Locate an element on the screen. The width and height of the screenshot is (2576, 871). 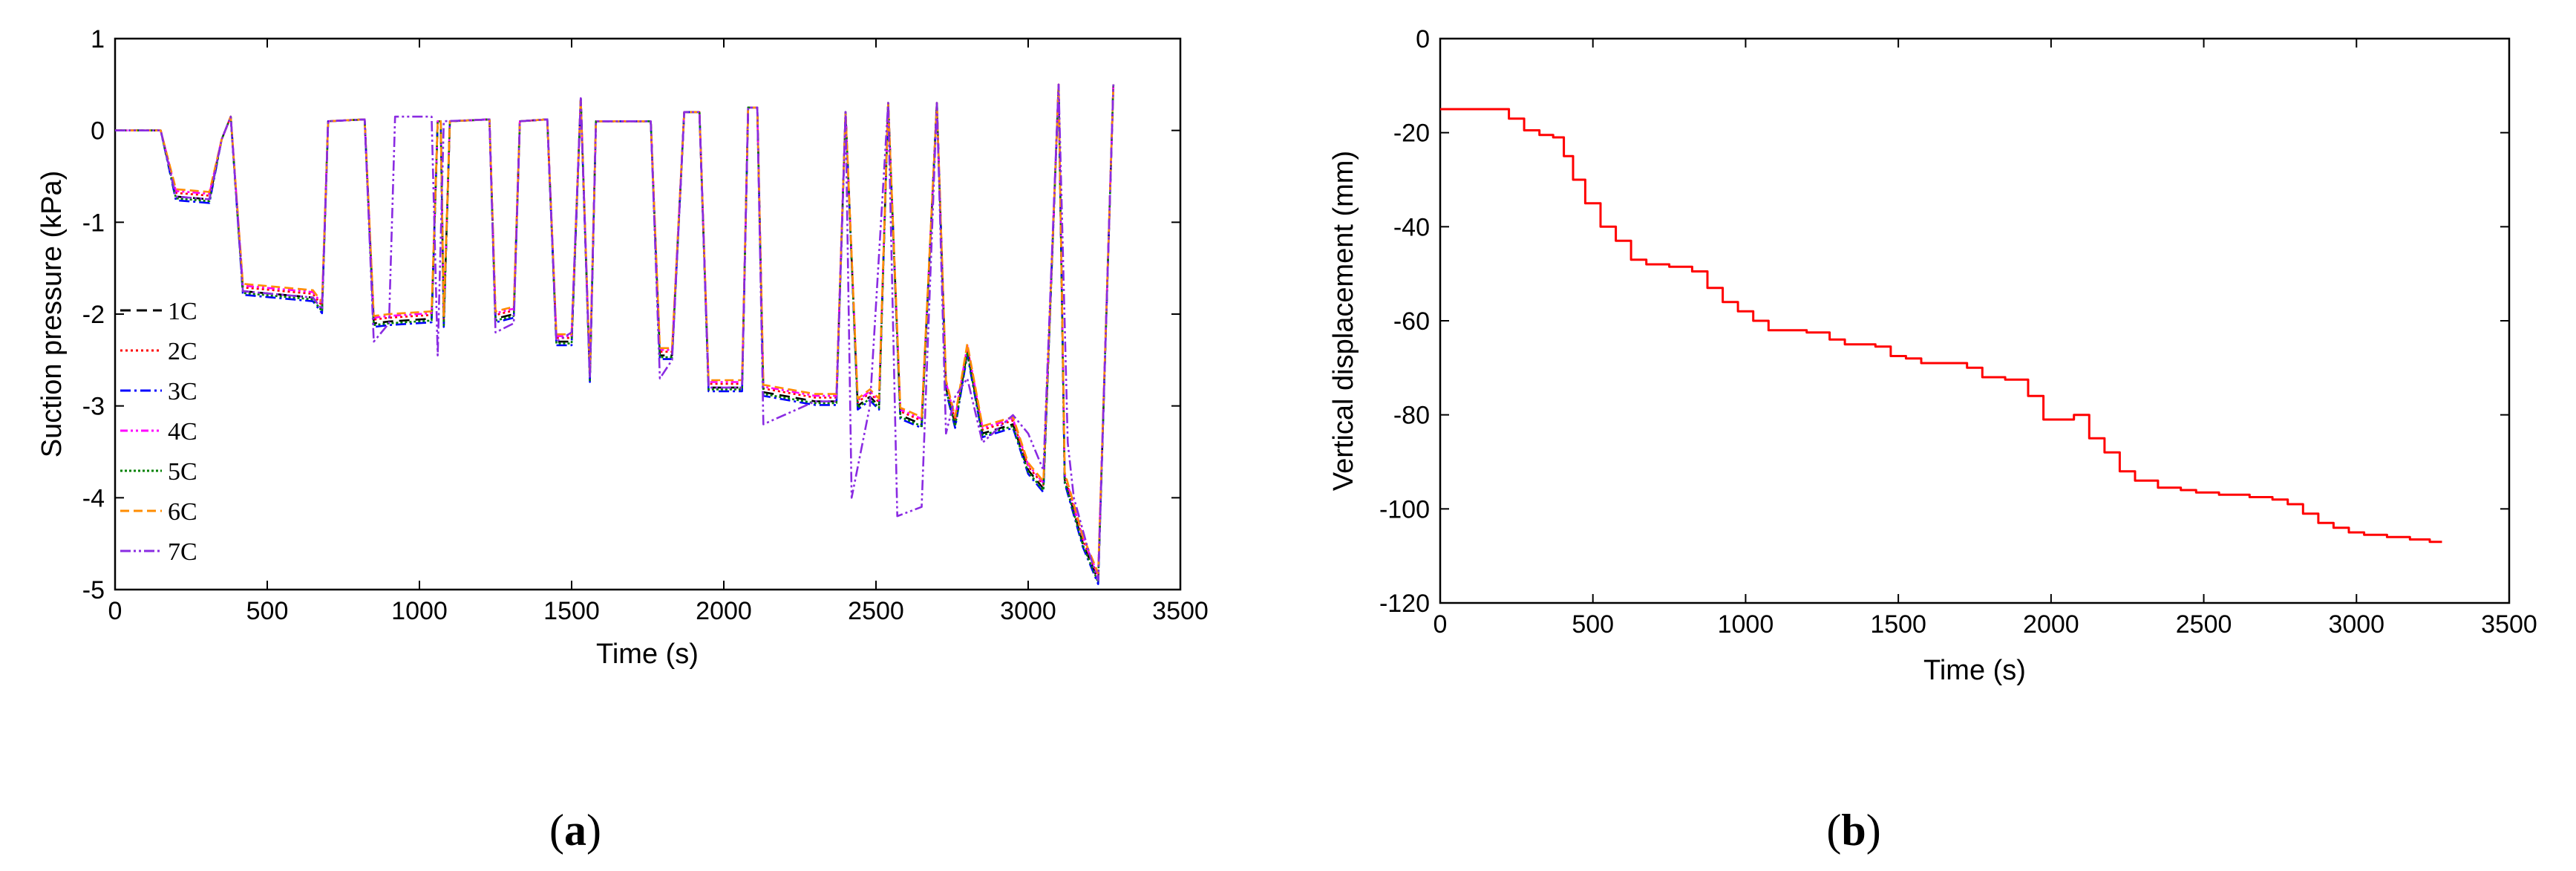
chart-a-ytick-label: 0 is located at coordinates (98, 131).